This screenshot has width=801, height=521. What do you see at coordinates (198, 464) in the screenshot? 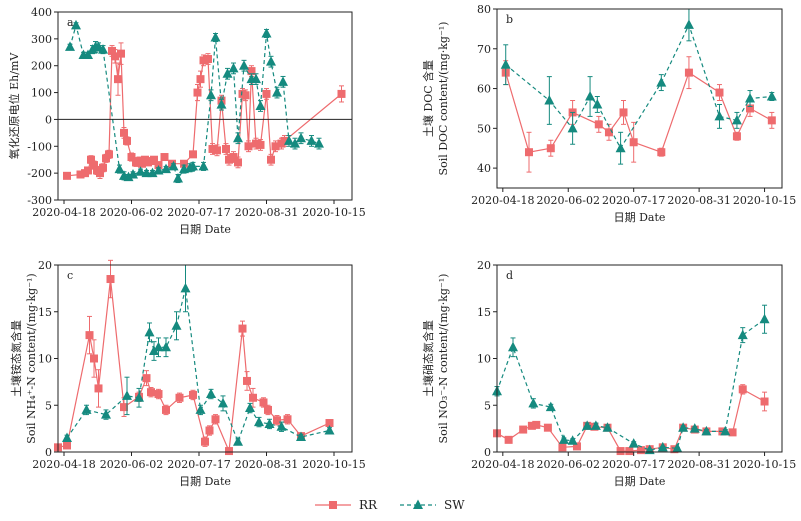
I see `x-tick-label: 2020-07-17` at bounding box center [198, 464].